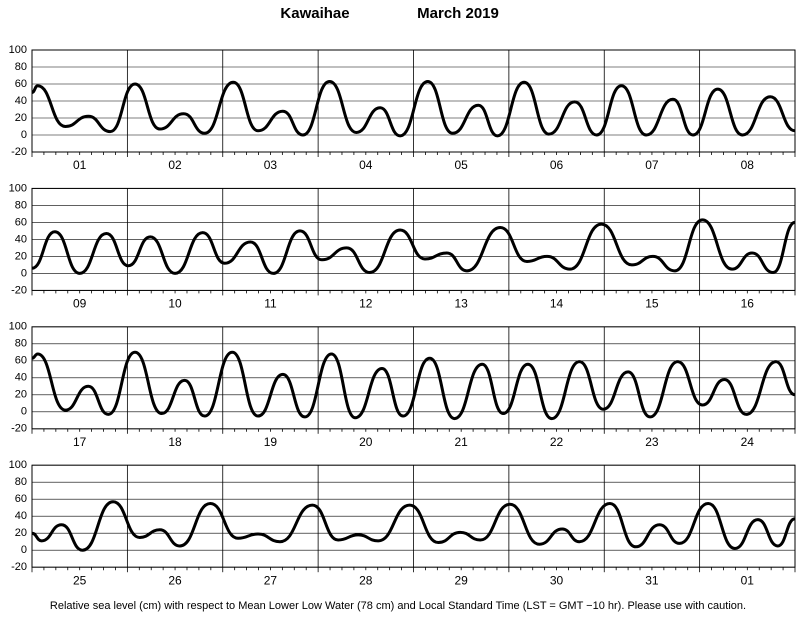  What do you see at coordinates (175, 165) in the screenshot?
I see `day-label: 02` at bounding box center [175, 165].